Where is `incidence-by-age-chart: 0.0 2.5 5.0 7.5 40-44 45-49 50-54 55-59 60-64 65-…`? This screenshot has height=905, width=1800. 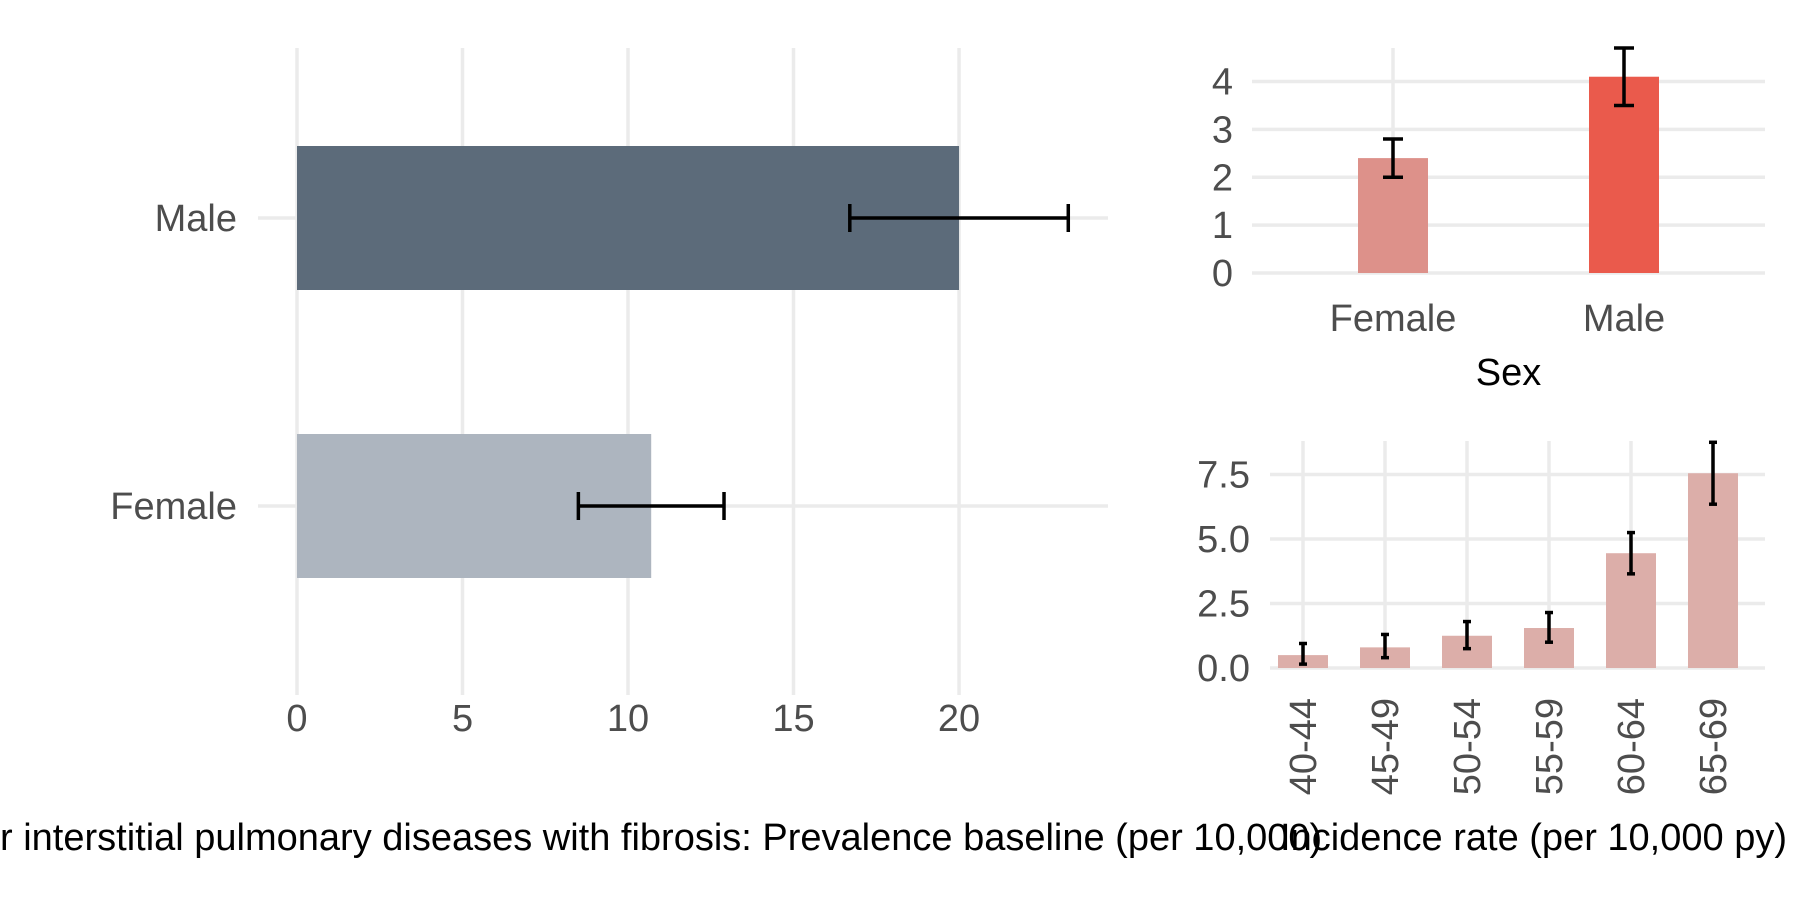 incidence-by-age-chart: 0.0 2.5 5.0 7.5 40-44 45-49 50-54 55-59 60-64 65-… is located at coordinates (1481, 617).